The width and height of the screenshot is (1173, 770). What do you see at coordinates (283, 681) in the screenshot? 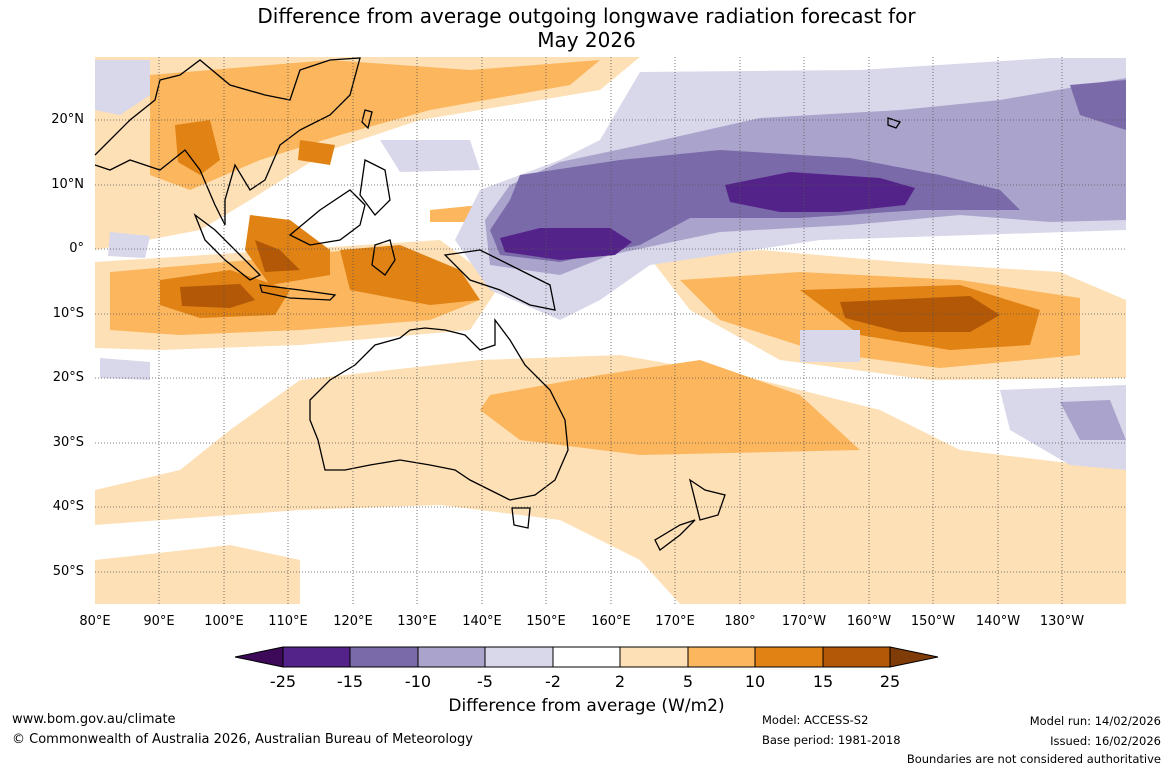
I see `colorbar-label: -25` at bounding box center [283, 681].